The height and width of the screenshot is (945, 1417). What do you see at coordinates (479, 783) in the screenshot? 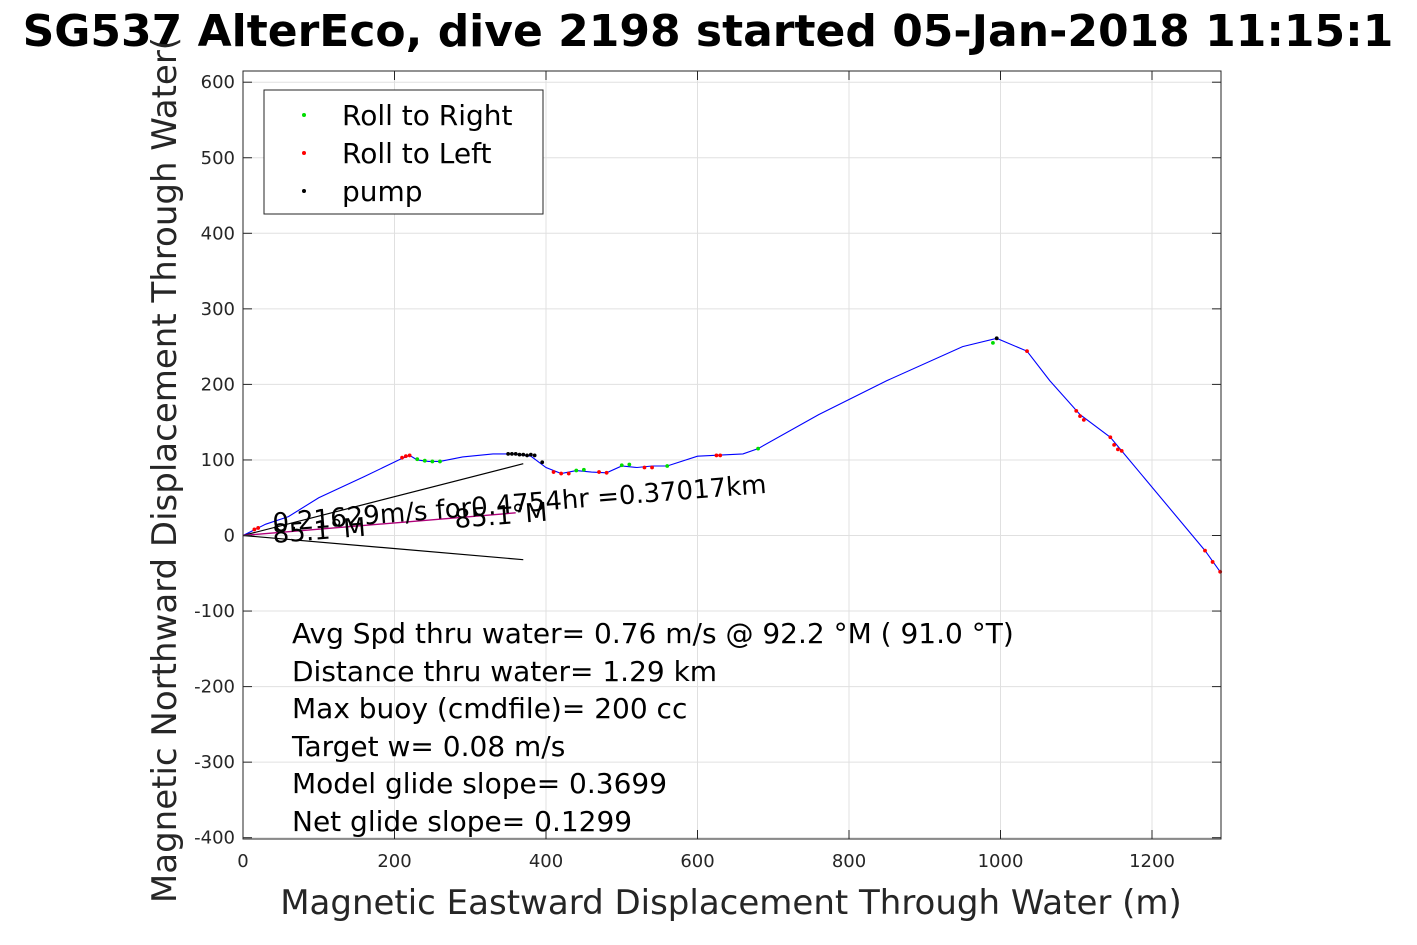
I see `stats-model-glide-slope: Model glide slope= 0.3699` at bounding box center [479, 783].